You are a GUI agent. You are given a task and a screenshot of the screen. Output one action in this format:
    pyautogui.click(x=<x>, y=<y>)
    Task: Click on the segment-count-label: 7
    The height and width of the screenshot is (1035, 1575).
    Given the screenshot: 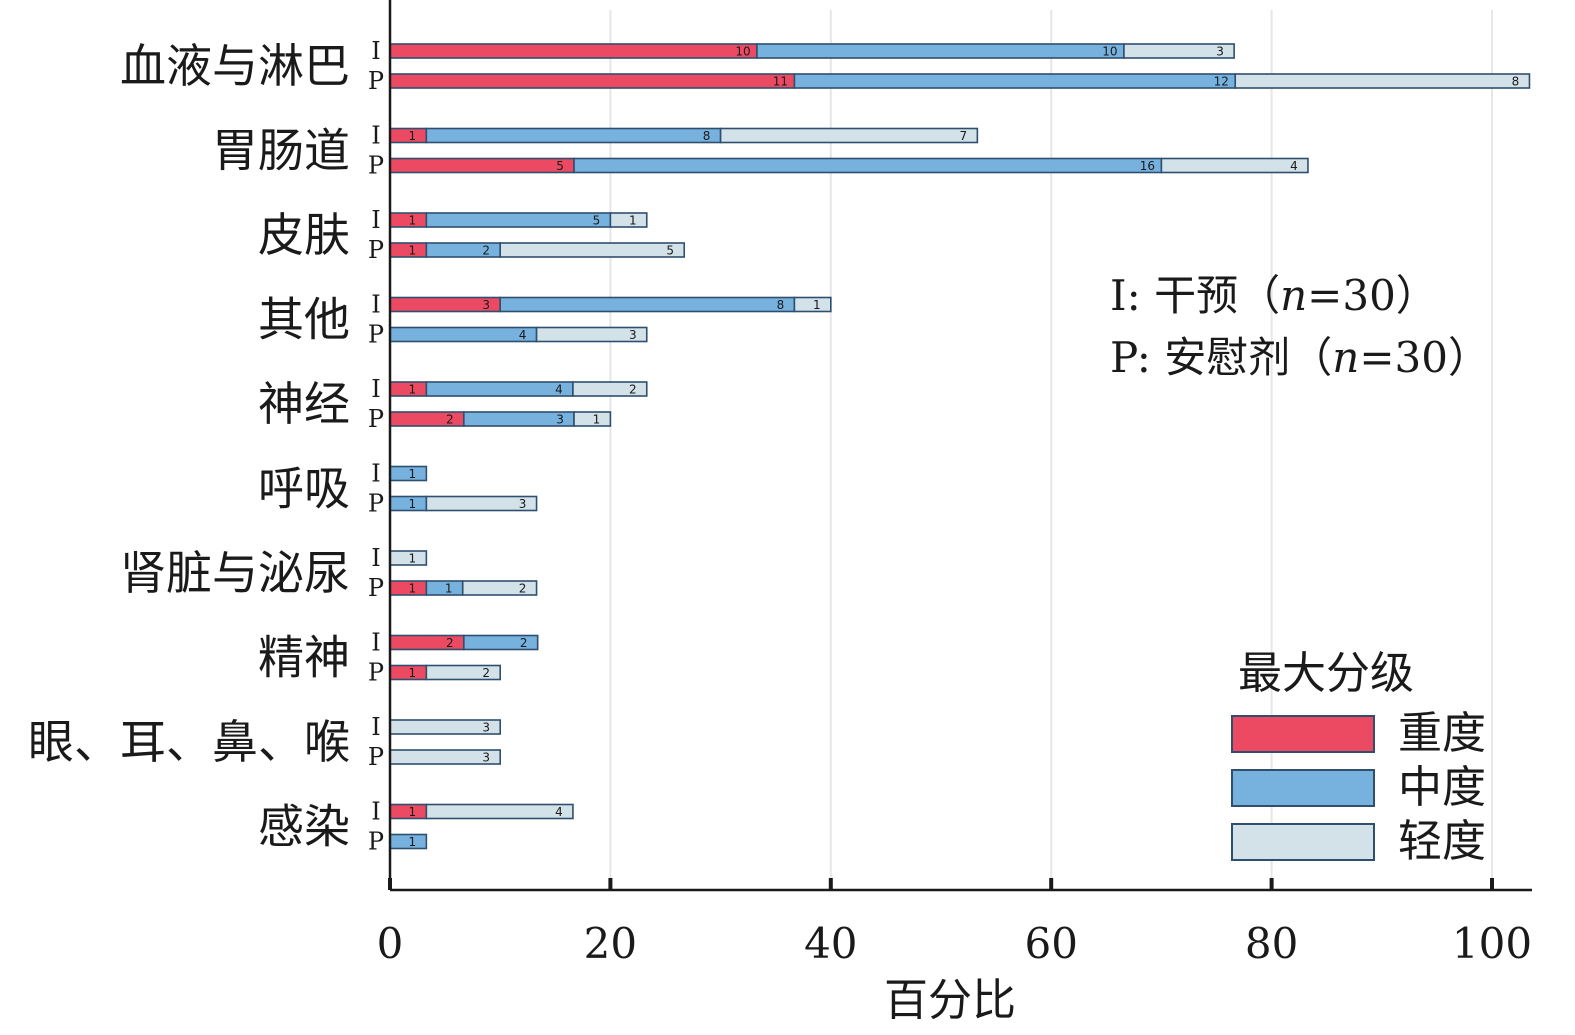 What is the action you would take?
    pyautogui.click(x=964, y=136)
    